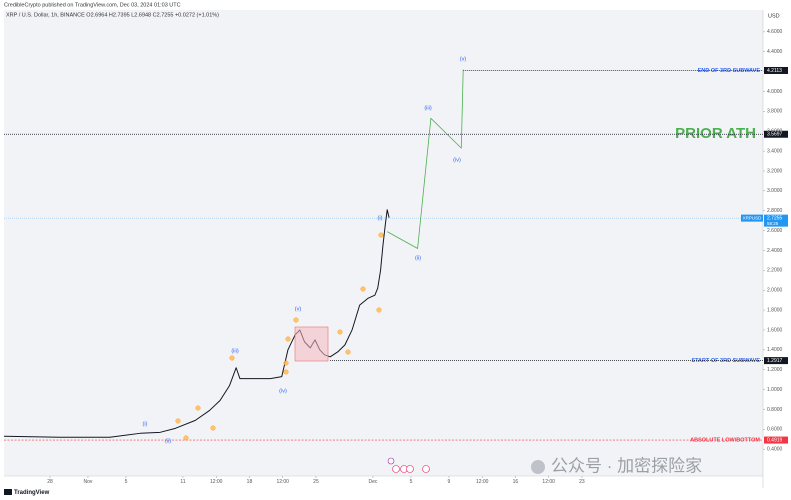  I want to click on price-badge-label: 4.2113, so click(774, 71).